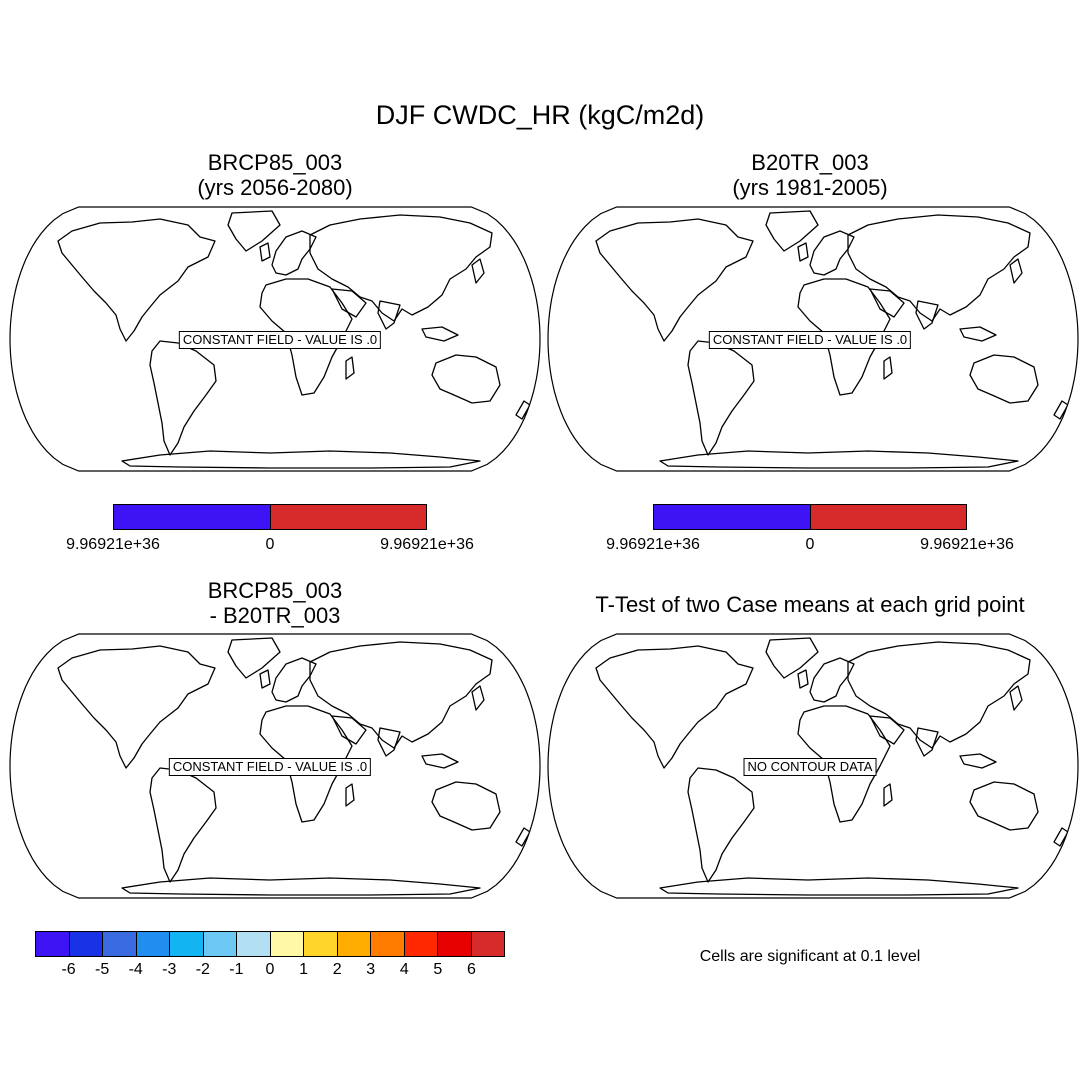  Describe the element at coordinates (337, 969) in the screenshot. I see `colorbar-diff-tick-label: 2` at that location.